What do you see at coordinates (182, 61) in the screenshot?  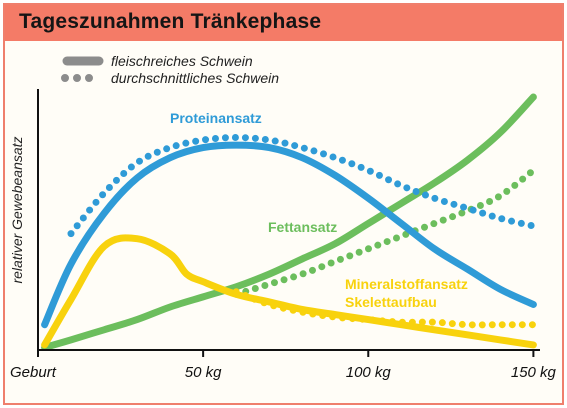 I see `legend-label-solid: fleischreiches Schwein` at bounding box center [182, 61].